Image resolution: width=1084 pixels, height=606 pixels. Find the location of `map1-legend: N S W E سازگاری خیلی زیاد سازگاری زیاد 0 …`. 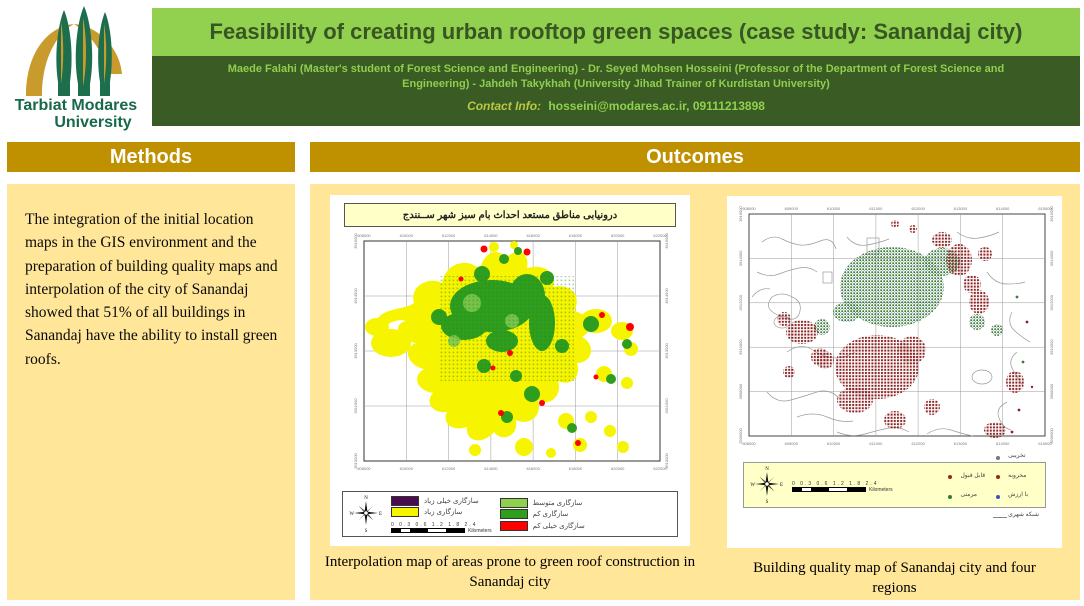

map1-legend: N S W E سازگاری خیلی زیاد سازگاری زیاد 0 … is located at coordinates (510, 514).